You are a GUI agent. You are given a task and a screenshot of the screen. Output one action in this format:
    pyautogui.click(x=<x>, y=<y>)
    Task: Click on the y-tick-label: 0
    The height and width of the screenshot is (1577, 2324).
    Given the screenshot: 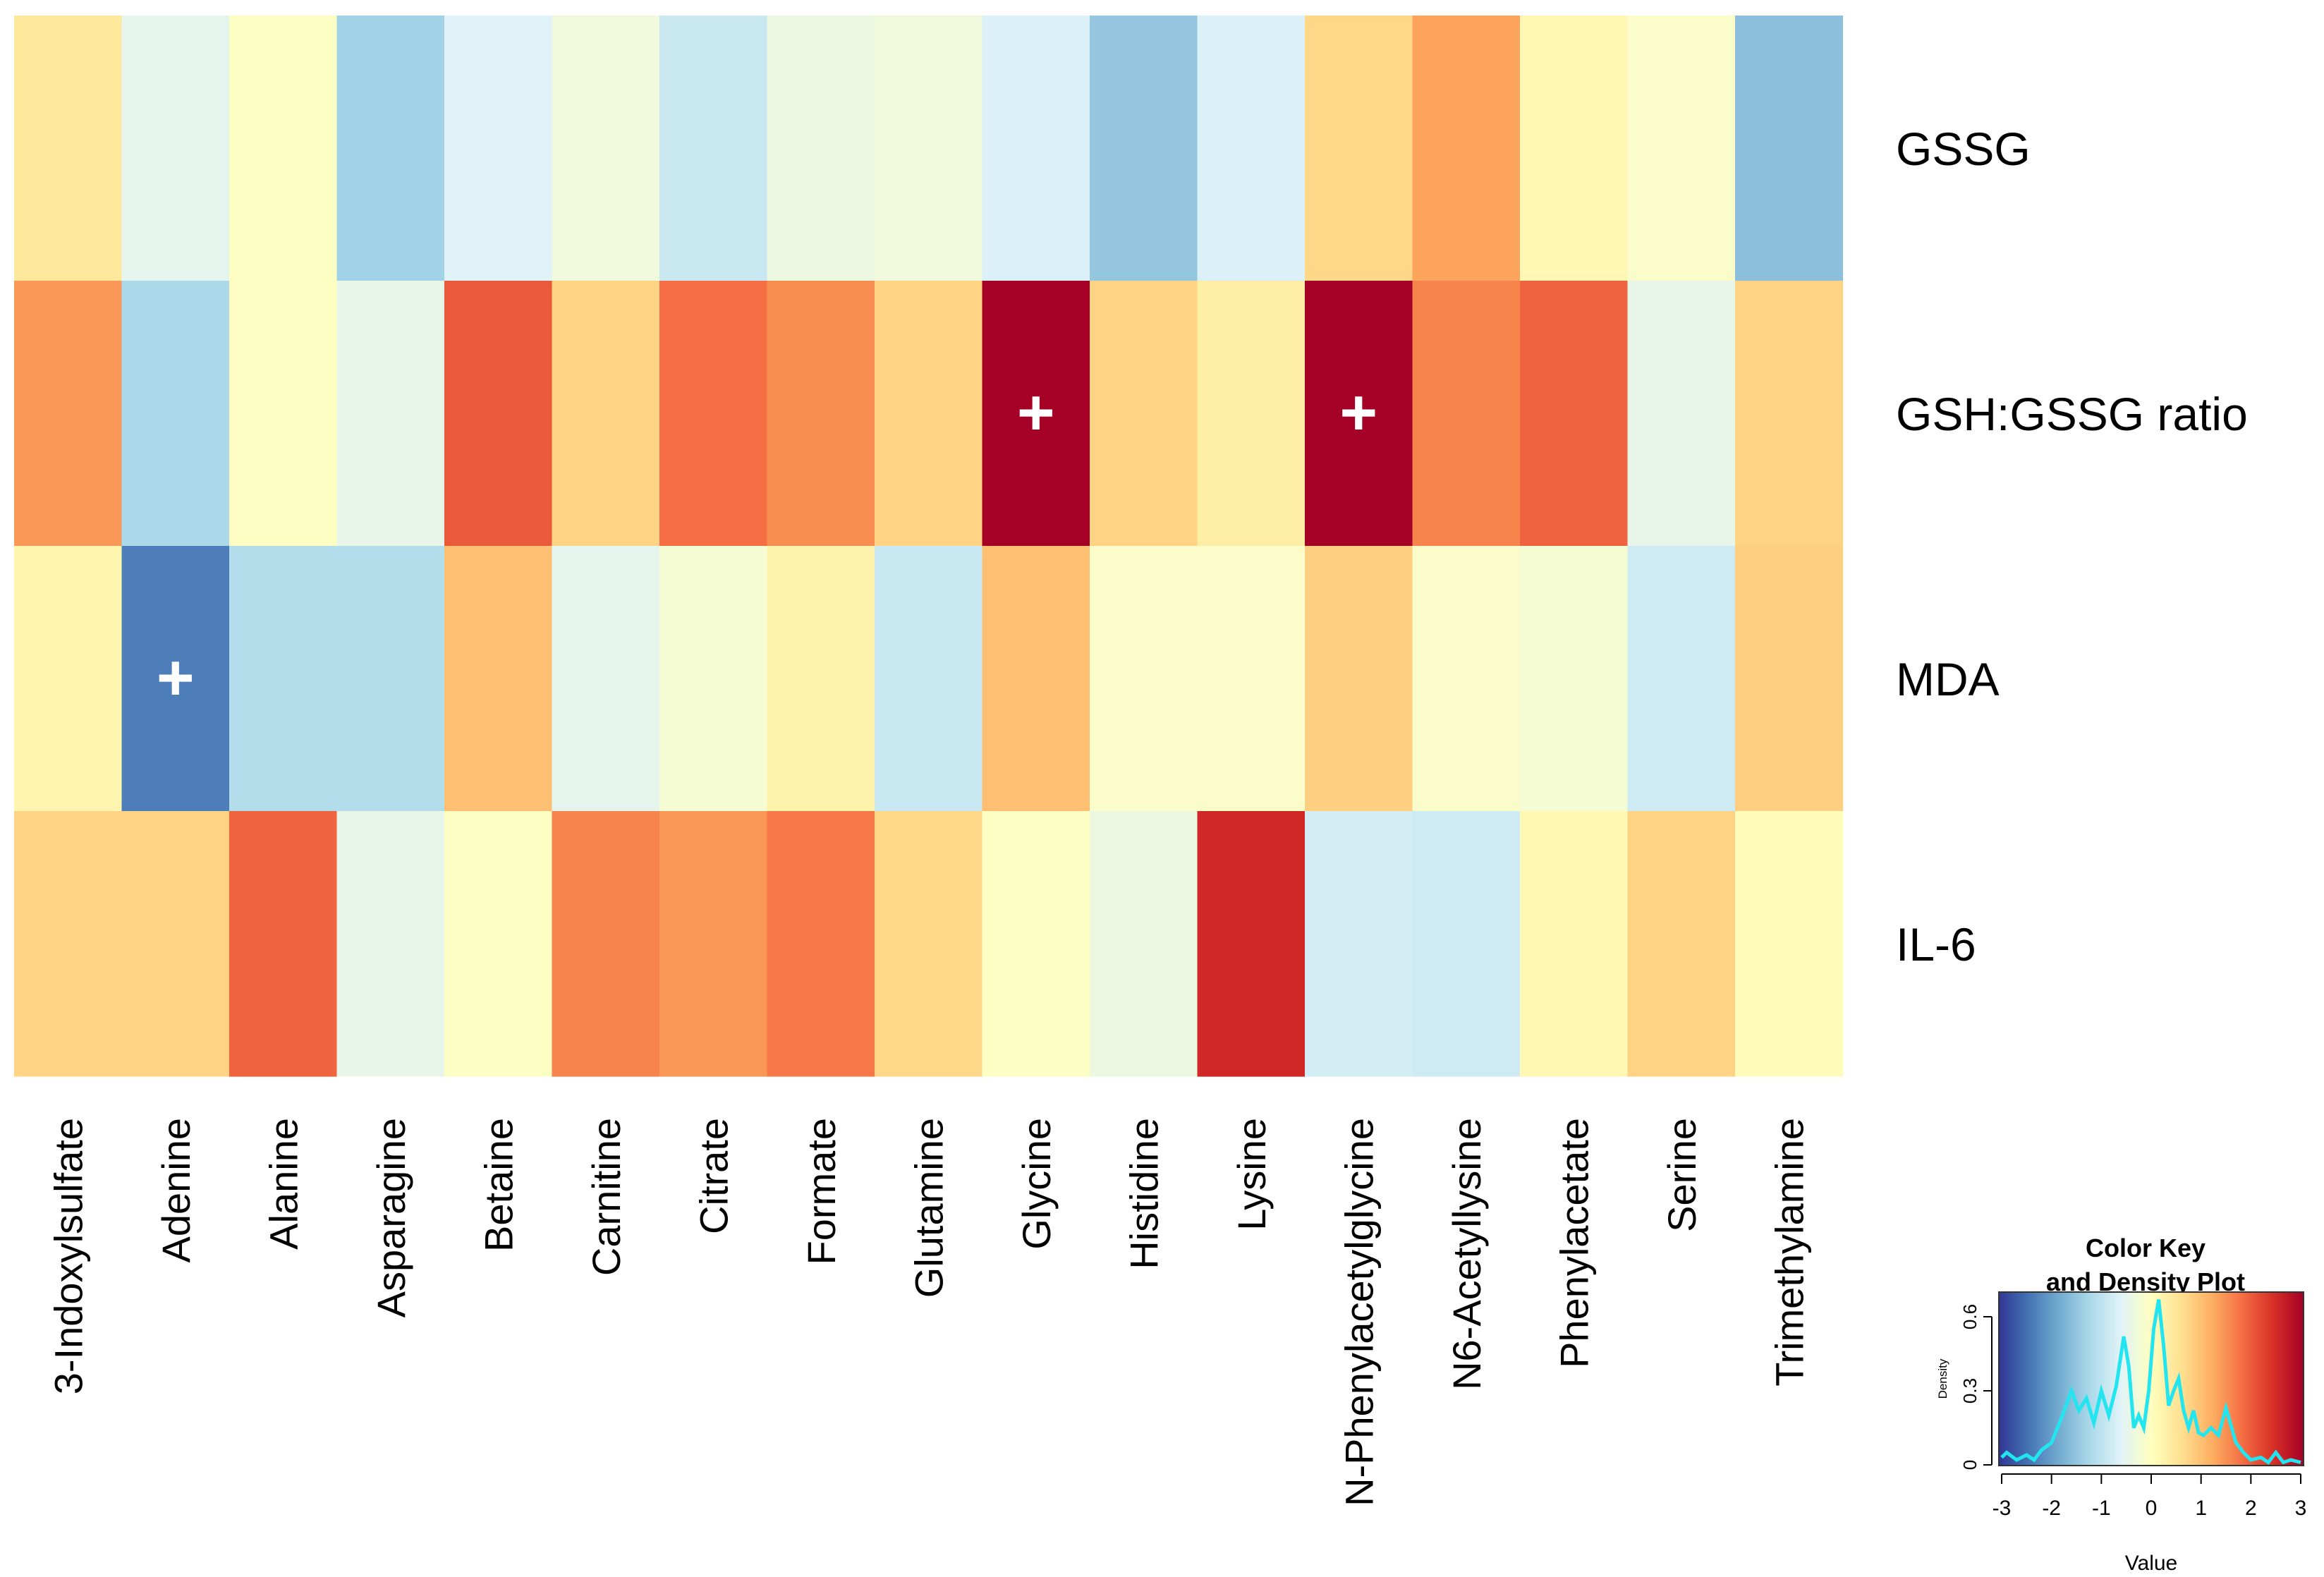 What is the action you would take?
    pyautogui.click(x=1970, y=1465)
    